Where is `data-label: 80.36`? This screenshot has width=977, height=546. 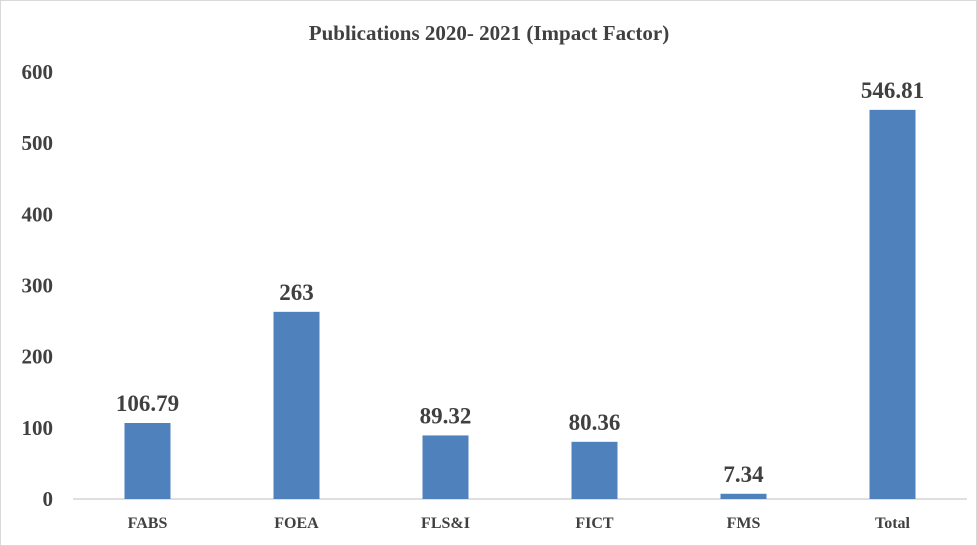 data-label: 80.36 is located at coordinates (595, 422).